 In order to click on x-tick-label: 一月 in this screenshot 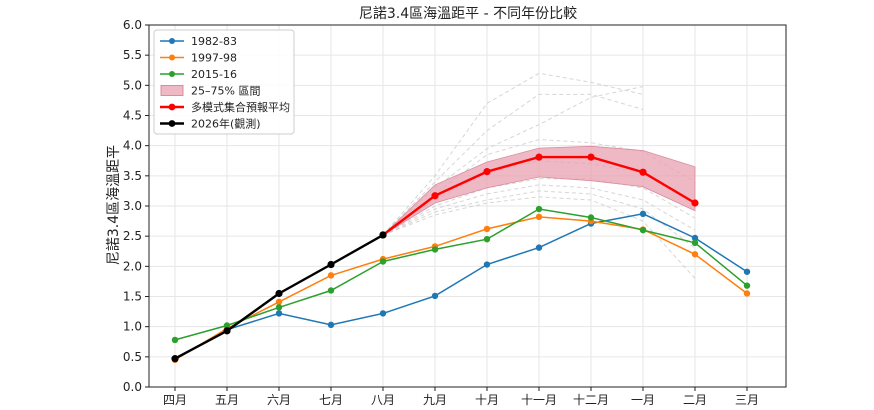, I will do `click(643, 400)`.